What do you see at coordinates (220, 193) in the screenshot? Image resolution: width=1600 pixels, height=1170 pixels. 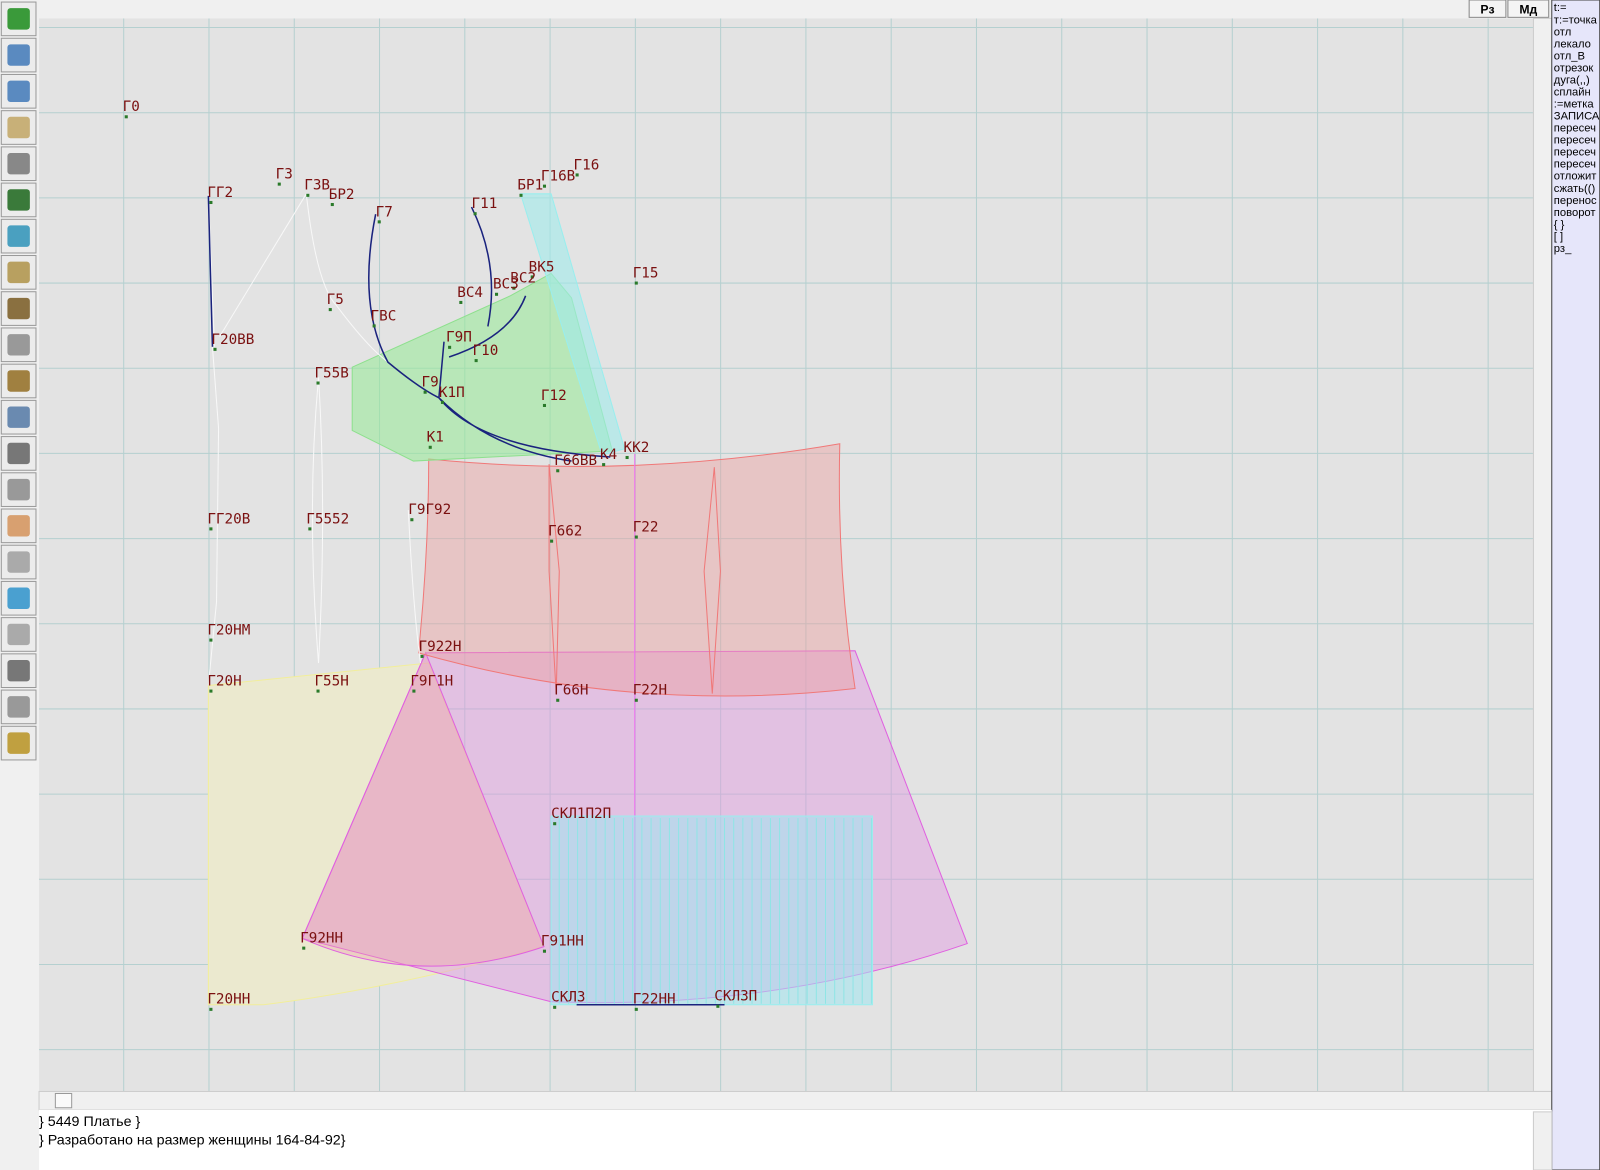 I see `point-label: ГГ2` at bounding box center [220, 193].